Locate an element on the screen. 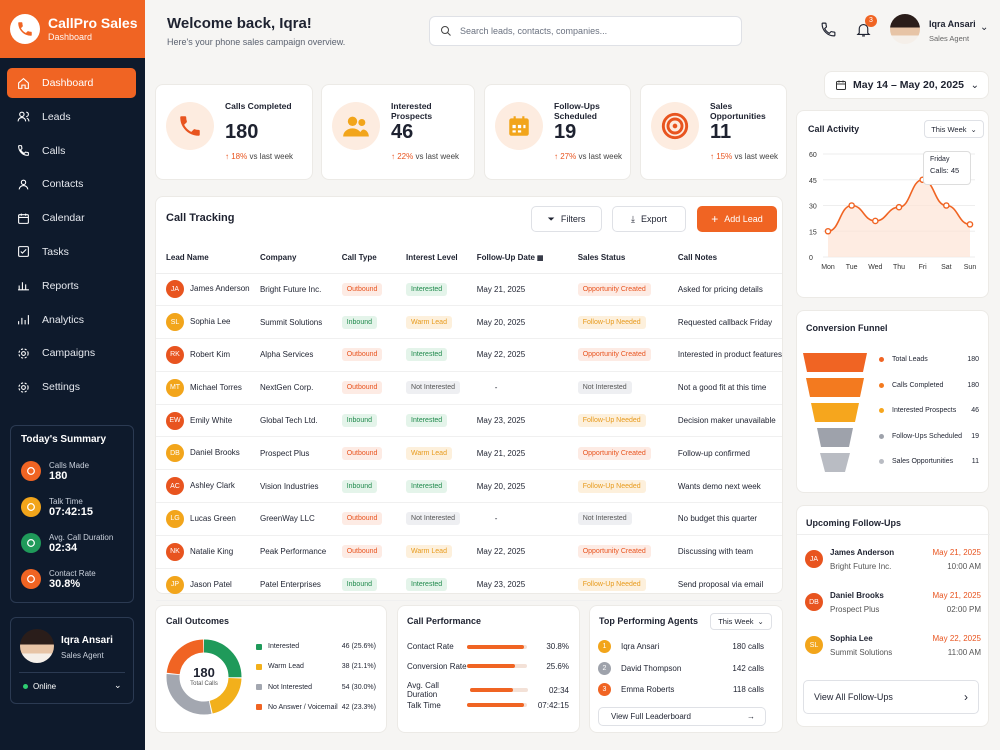 The image size is (1000, 750). sidebar-item-leads: Leads is located at coordinates (71, 117).